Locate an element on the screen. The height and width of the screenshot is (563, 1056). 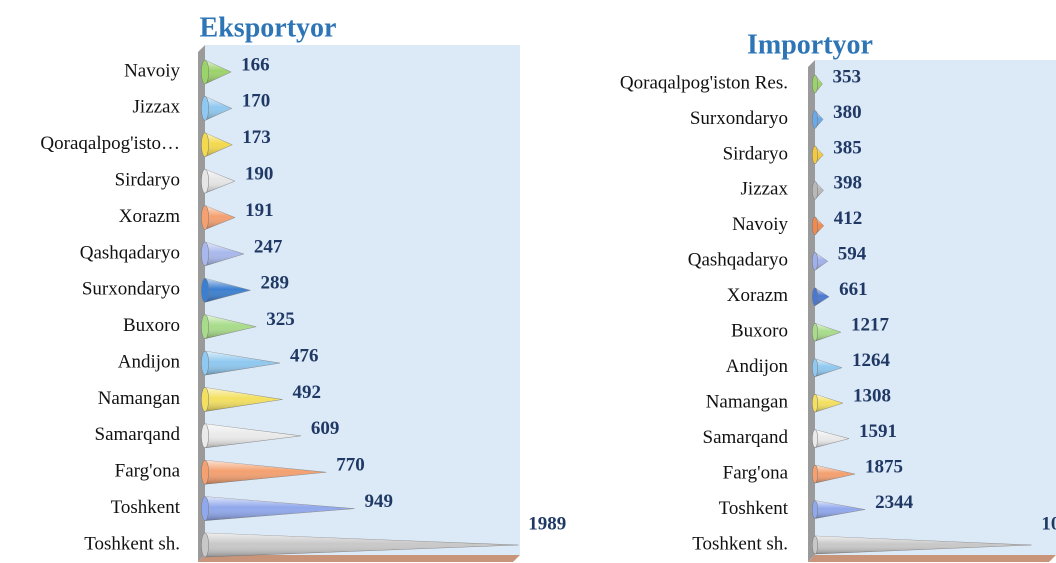
value-label: 661 is located at coordinates (853, 289).